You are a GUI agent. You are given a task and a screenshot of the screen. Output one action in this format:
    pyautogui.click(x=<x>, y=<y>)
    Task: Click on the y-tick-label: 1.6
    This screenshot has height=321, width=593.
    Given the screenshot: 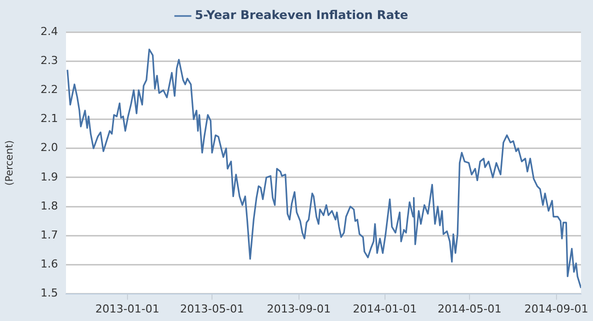 What is the action you would take?
    pyautogui.click(x=49, y=264)
    